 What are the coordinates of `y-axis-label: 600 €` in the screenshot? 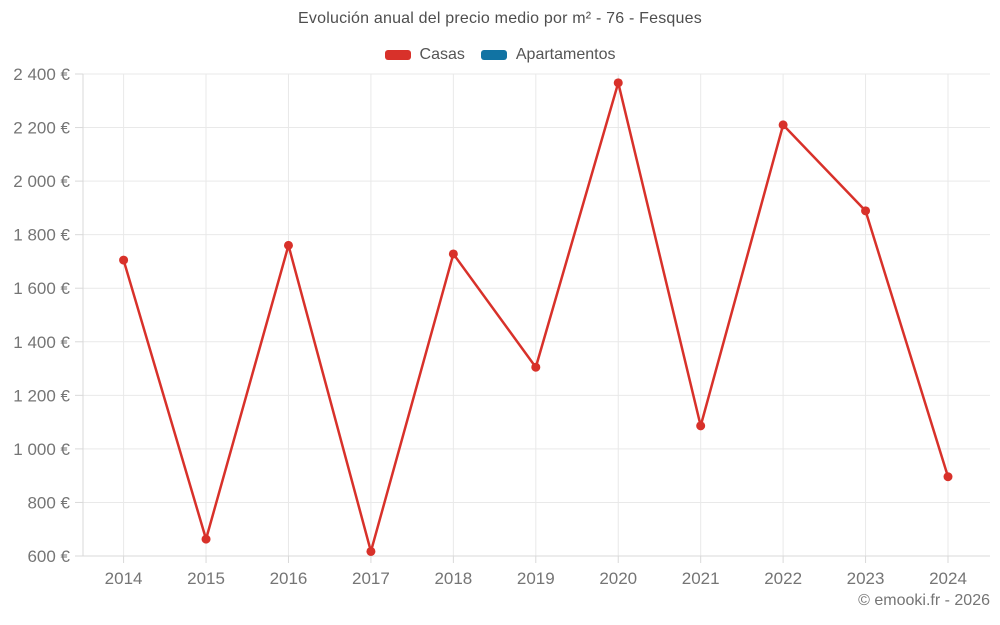 It's located at (48, 556).